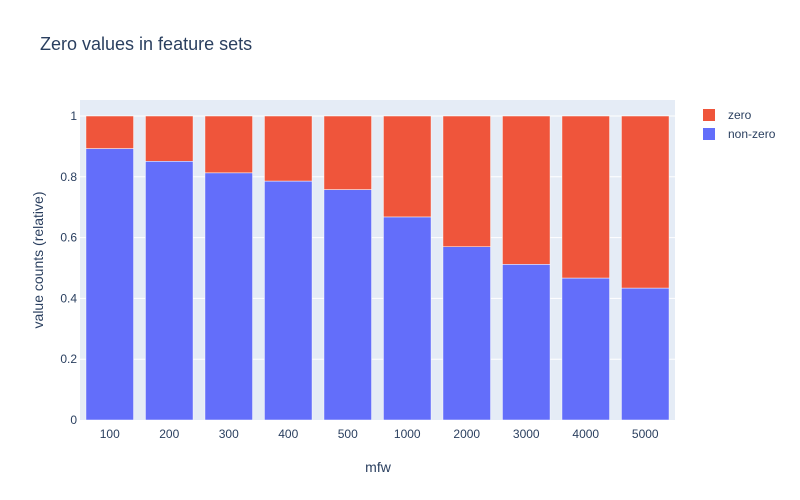 This screenshot has height=500, width=800. Describe the element at coordinates (379, 434) in the screenshot. I see `x-axis-ticks: 100 200 300 400 500 1000 2000 3000 4000 5000` at that location.